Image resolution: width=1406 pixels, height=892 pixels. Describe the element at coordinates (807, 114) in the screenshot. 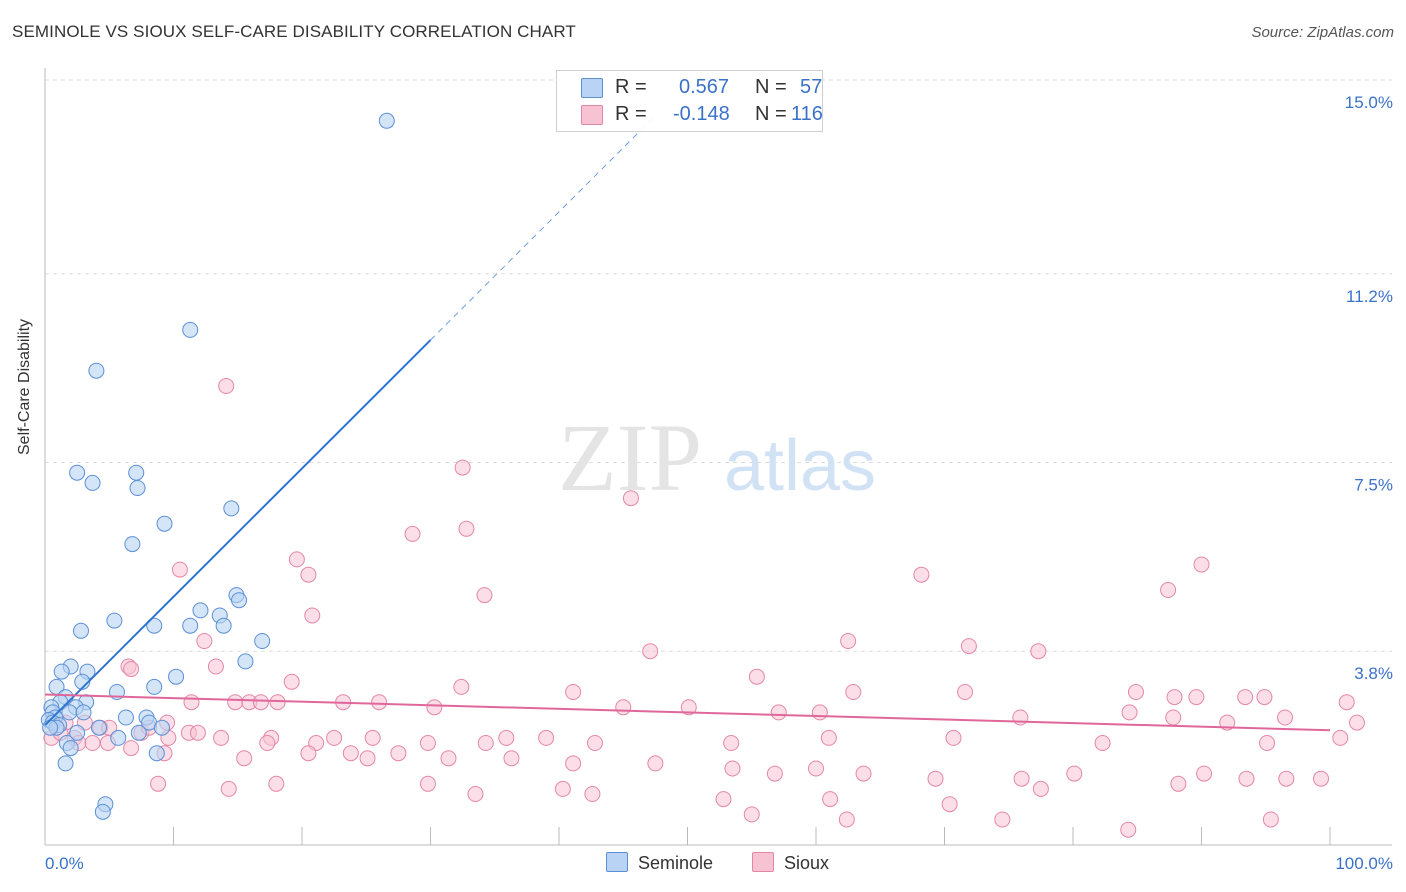

I see `legend-n-value: 116` at that location.